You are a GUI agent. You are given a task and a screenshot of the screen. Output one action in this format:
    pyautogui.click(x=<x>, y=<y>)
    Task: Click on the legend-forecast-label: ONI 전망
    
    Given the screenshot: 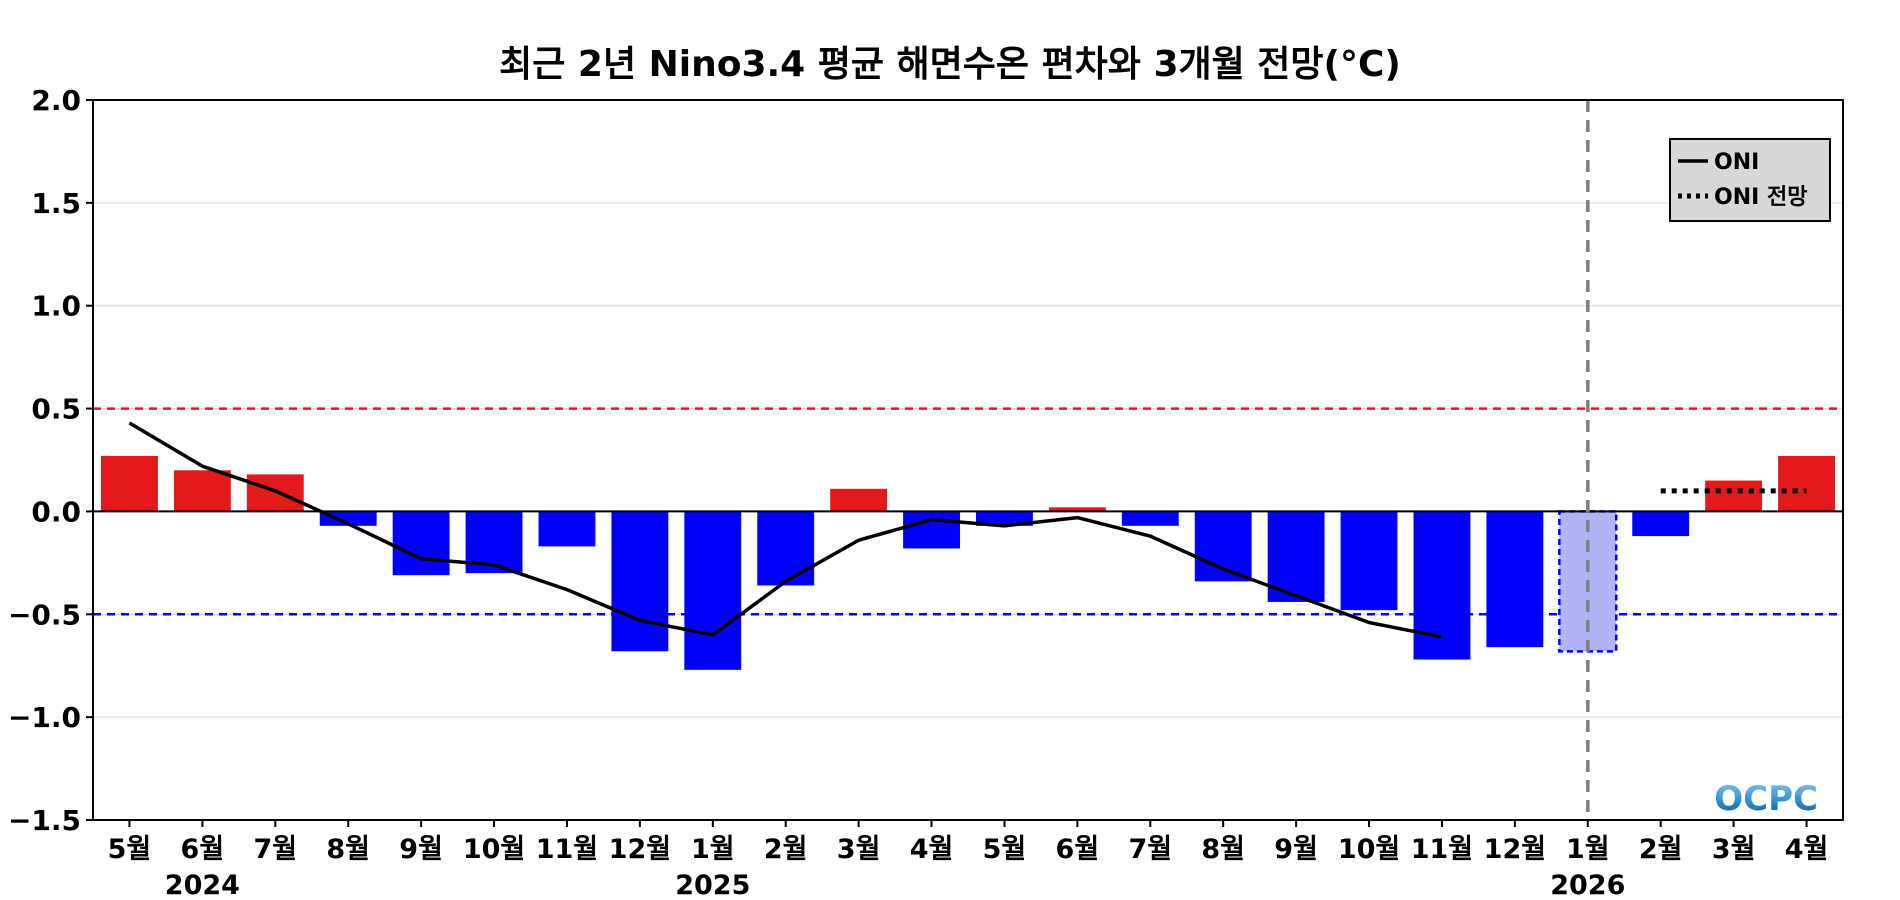 What is the action you would take?
    pyautogui.click(x=1760, y=197)
    